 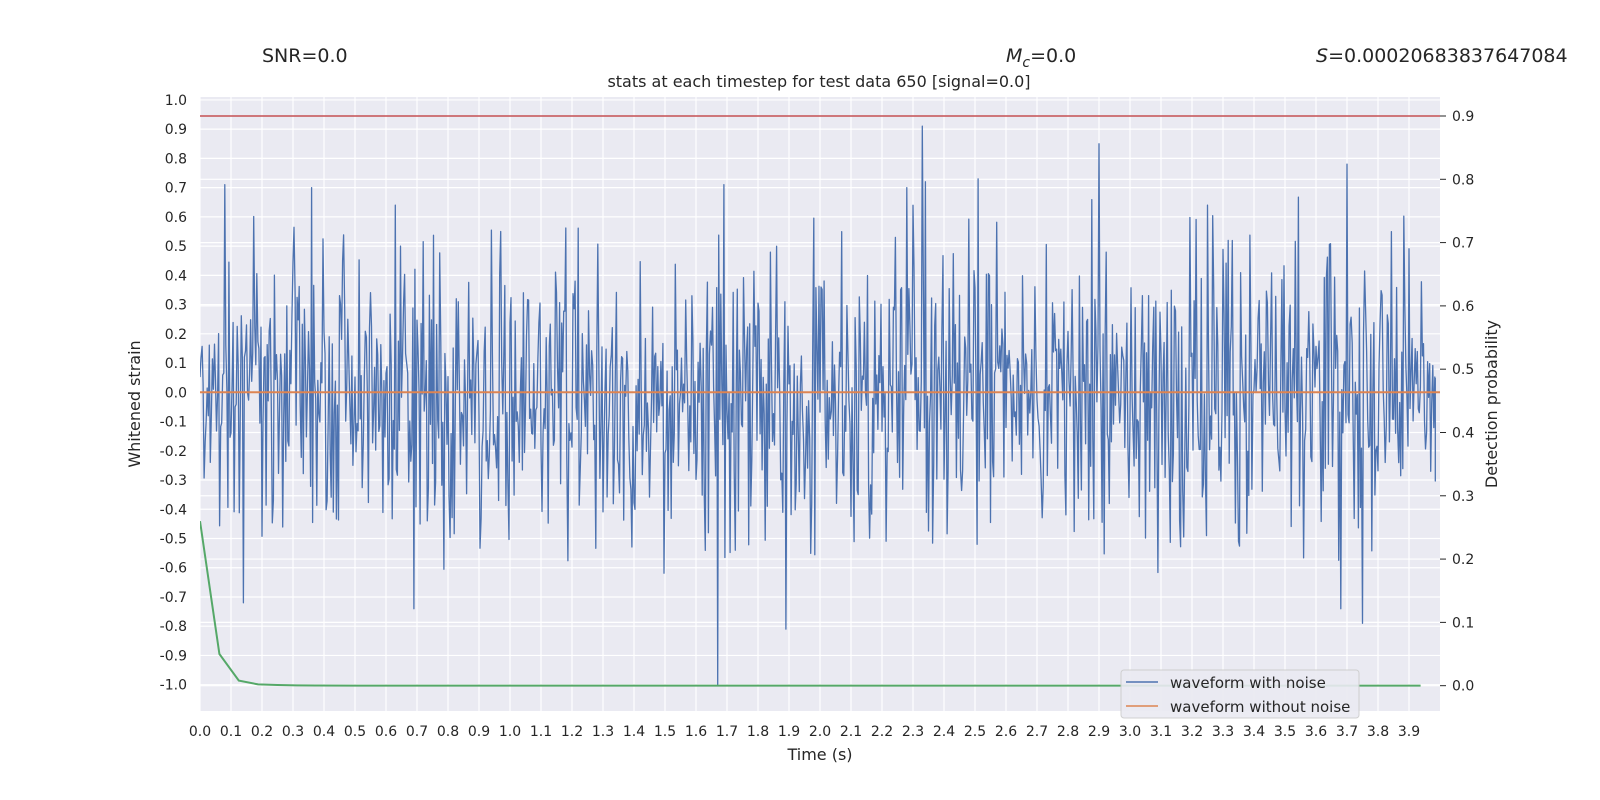 I want to click on left-y-tick-label: 0.8, so click(x=176, y=159).